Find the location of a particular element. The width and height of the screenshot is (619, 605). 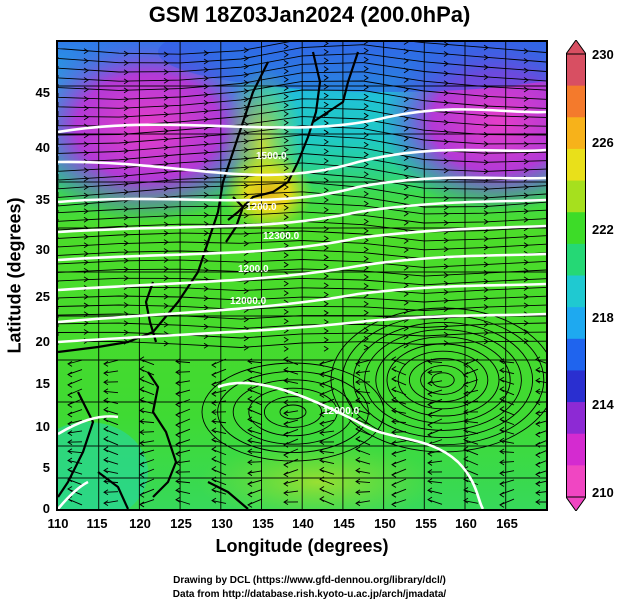

x-tick-label: 110 is located at coordinates (58, 523).